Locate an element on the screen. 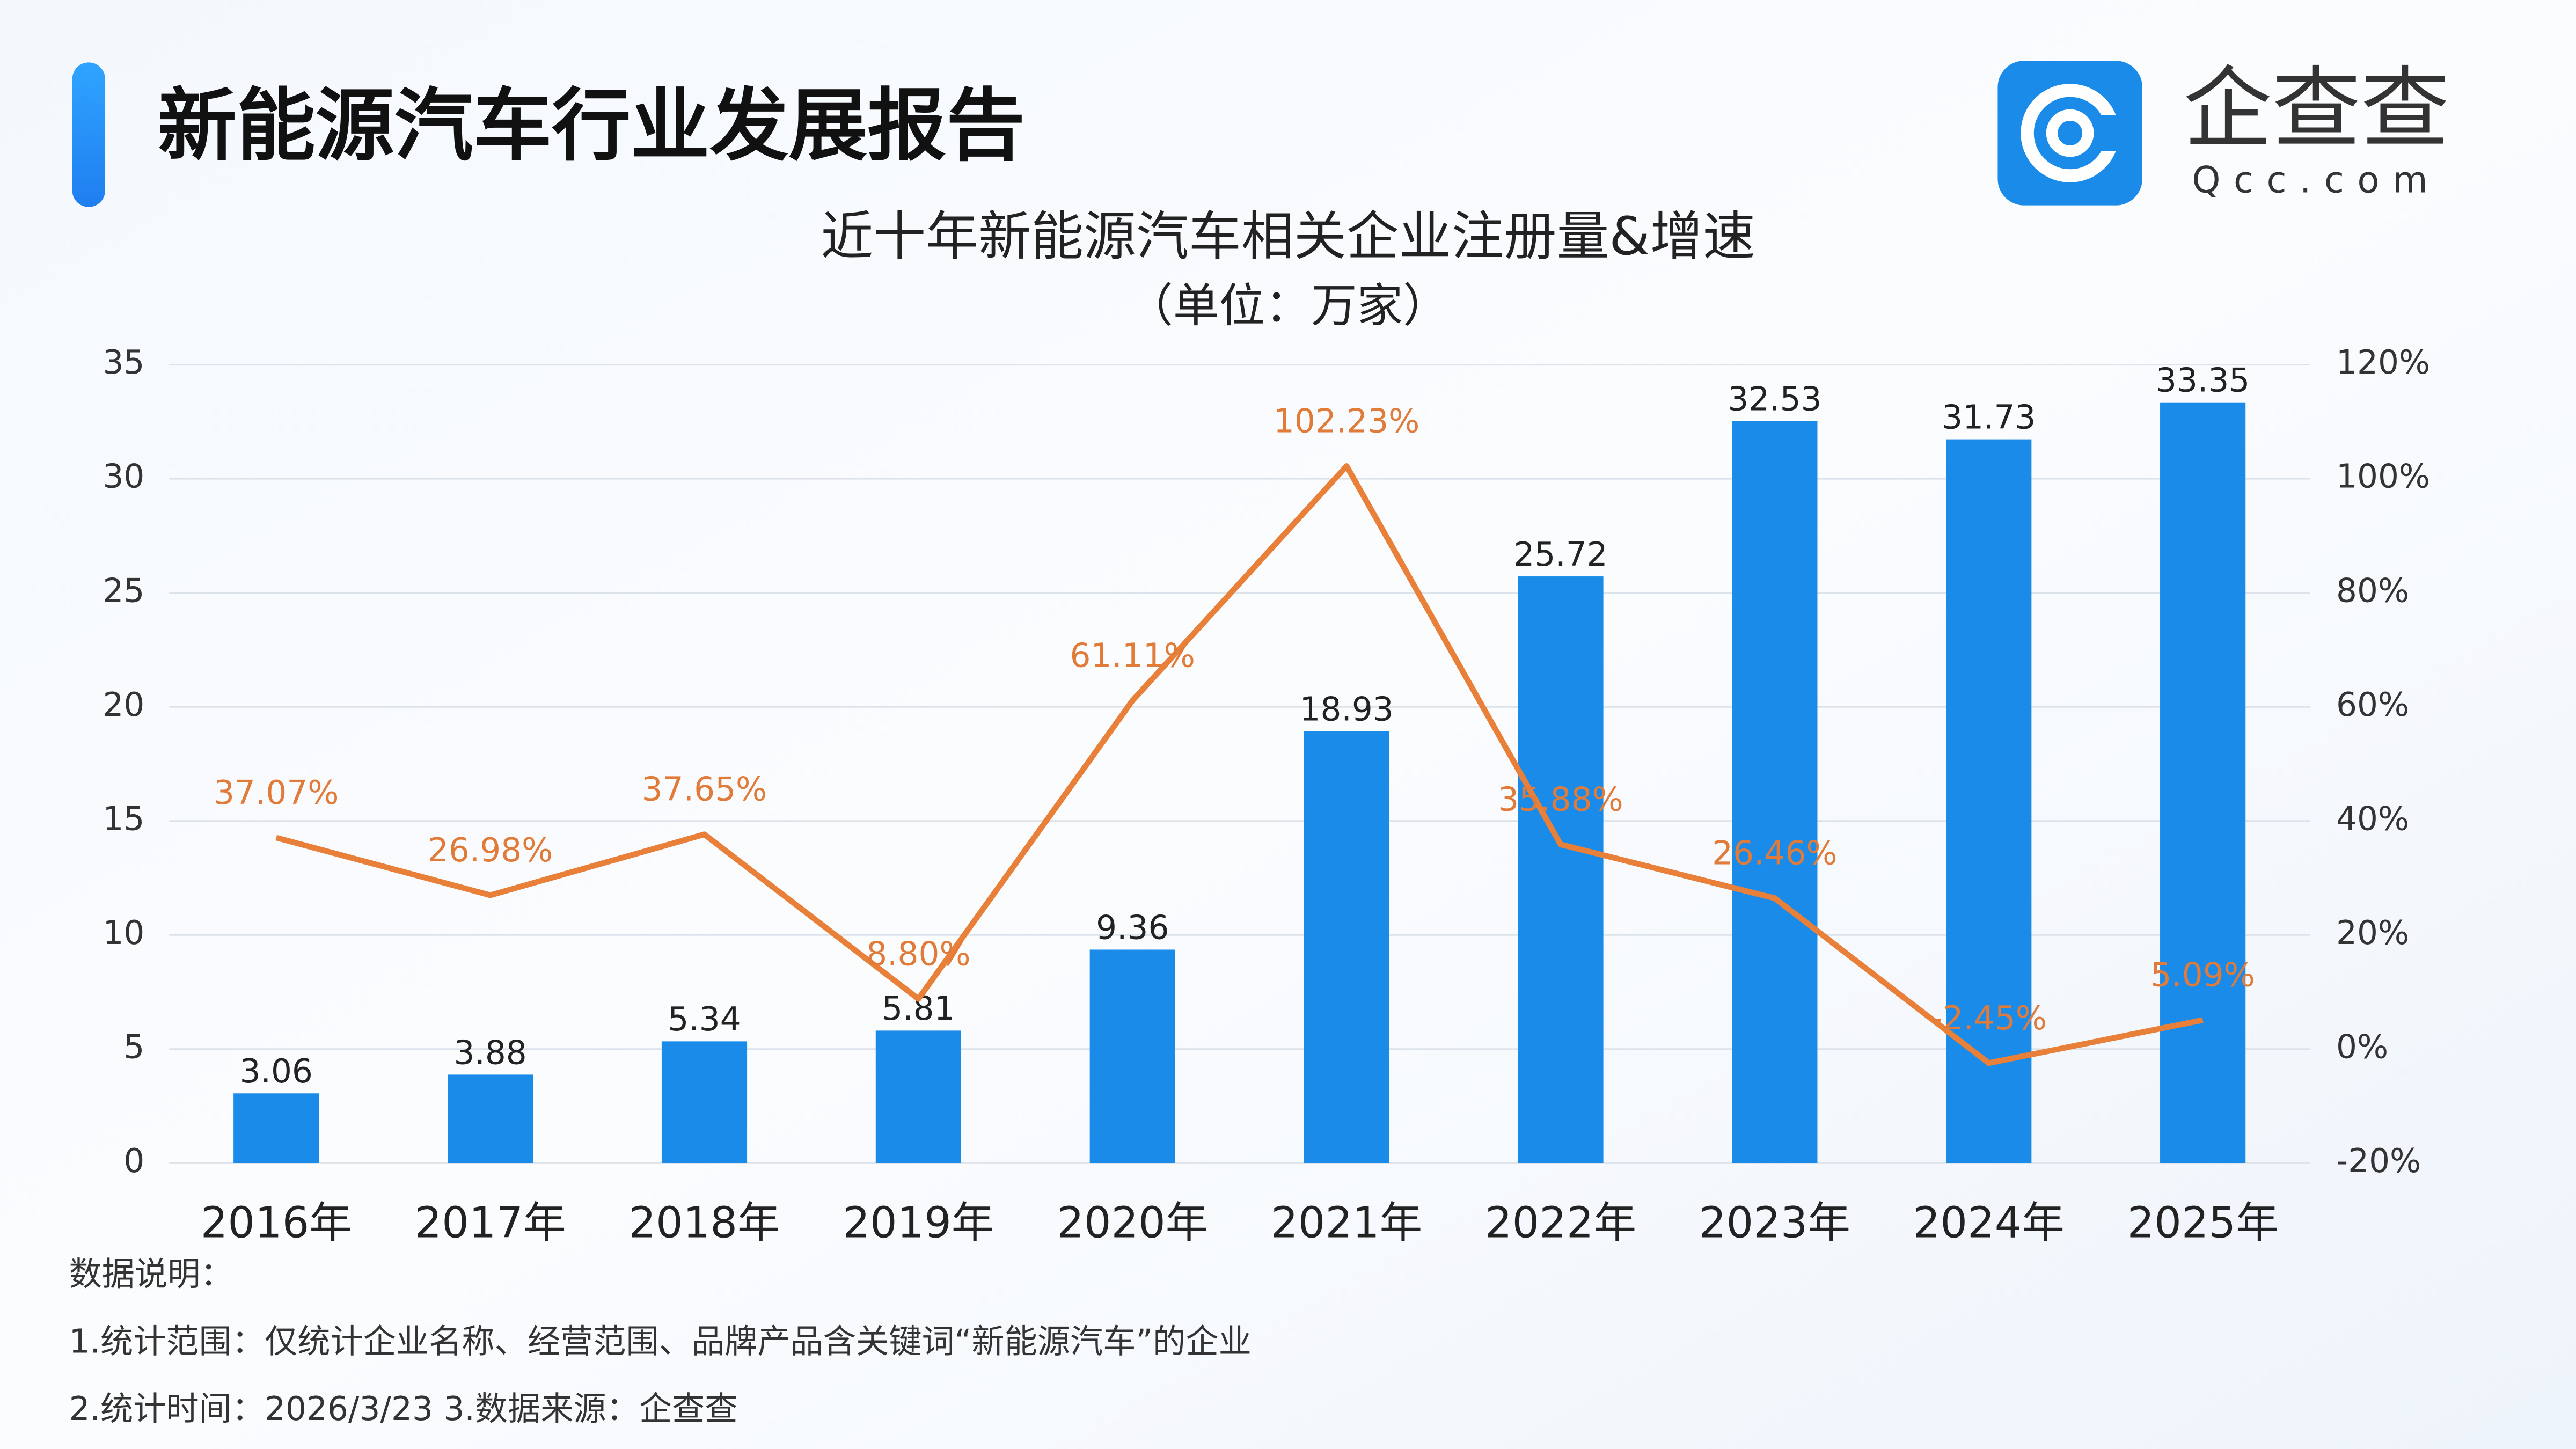 The width and height of the screenshot is (2576, 1449). bar-value-label: 32.53 is located at coordinates (1774, 399).